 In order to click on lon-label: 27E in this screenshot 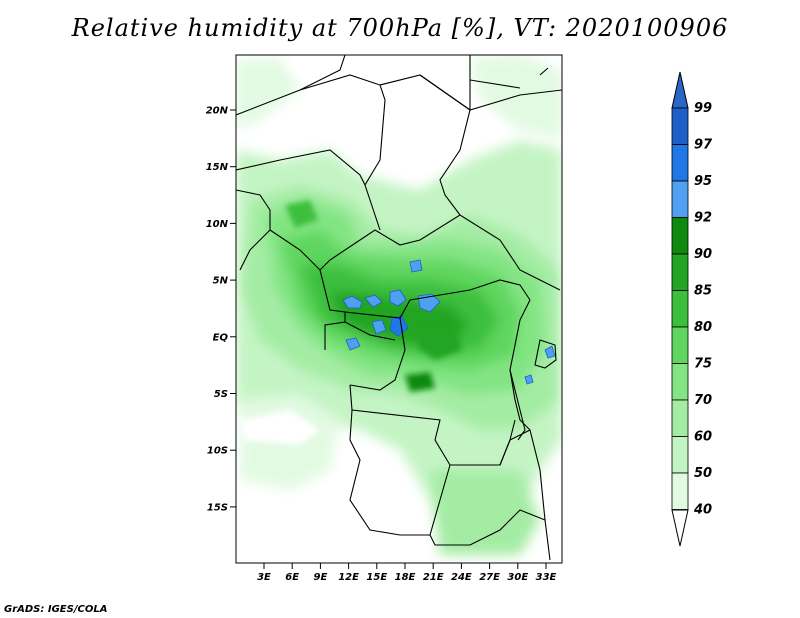, I will do `click(489, 577)`.